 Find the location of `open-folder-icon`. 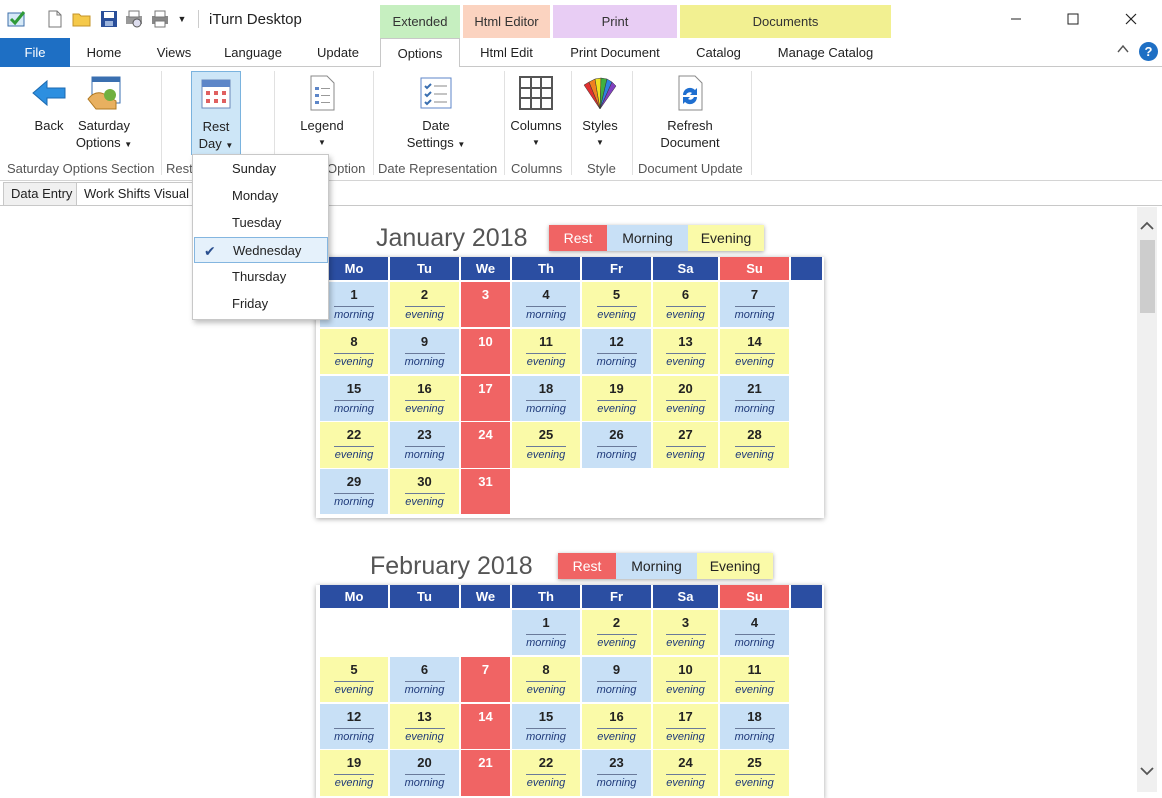

open-folder-icon is located at coordinates (82, 19).